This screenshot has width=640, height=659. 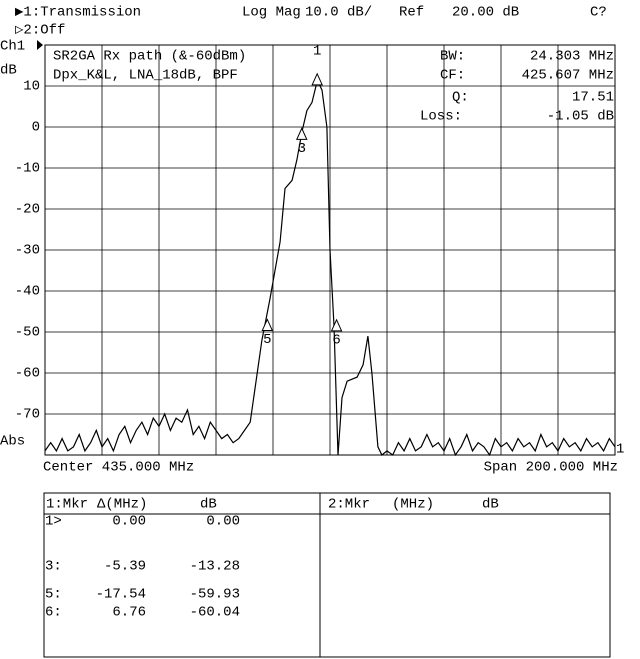 I want to click on center-label: Center 435.000 MHz, so click(x=118, y=468).